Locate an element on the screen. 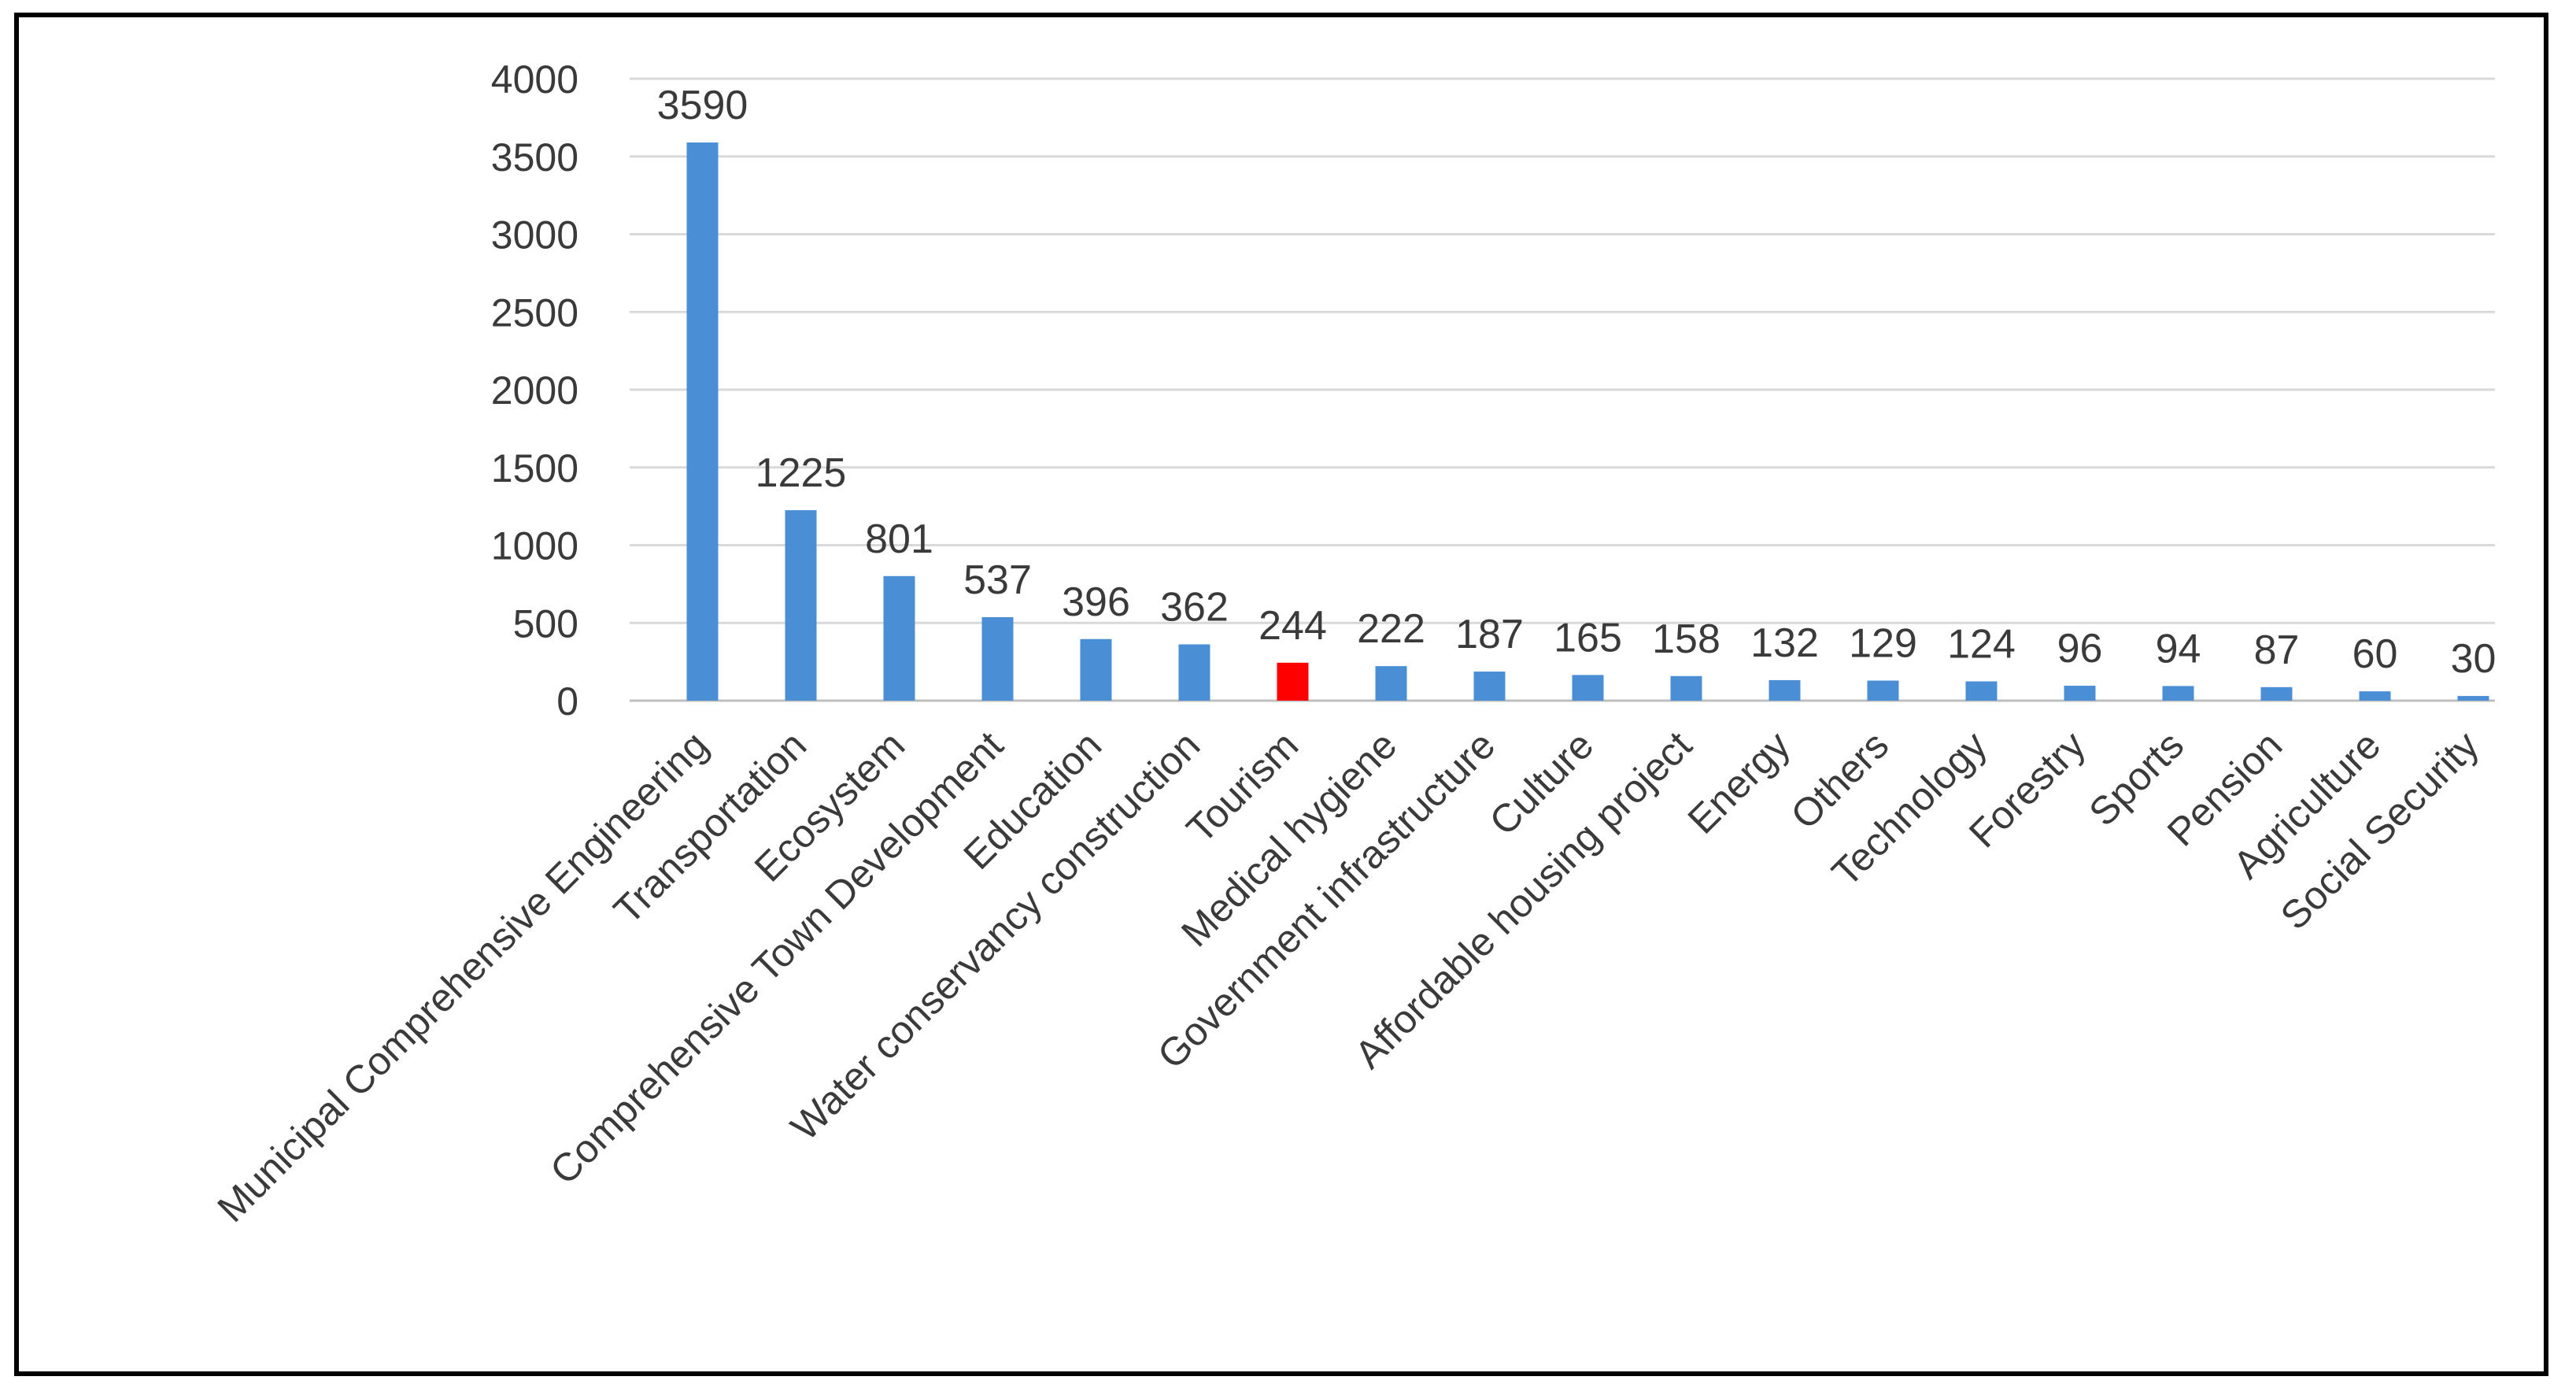 This screenshot has width=2576, height=1395. data-label: 87 is located at coordinates (2277, 650).